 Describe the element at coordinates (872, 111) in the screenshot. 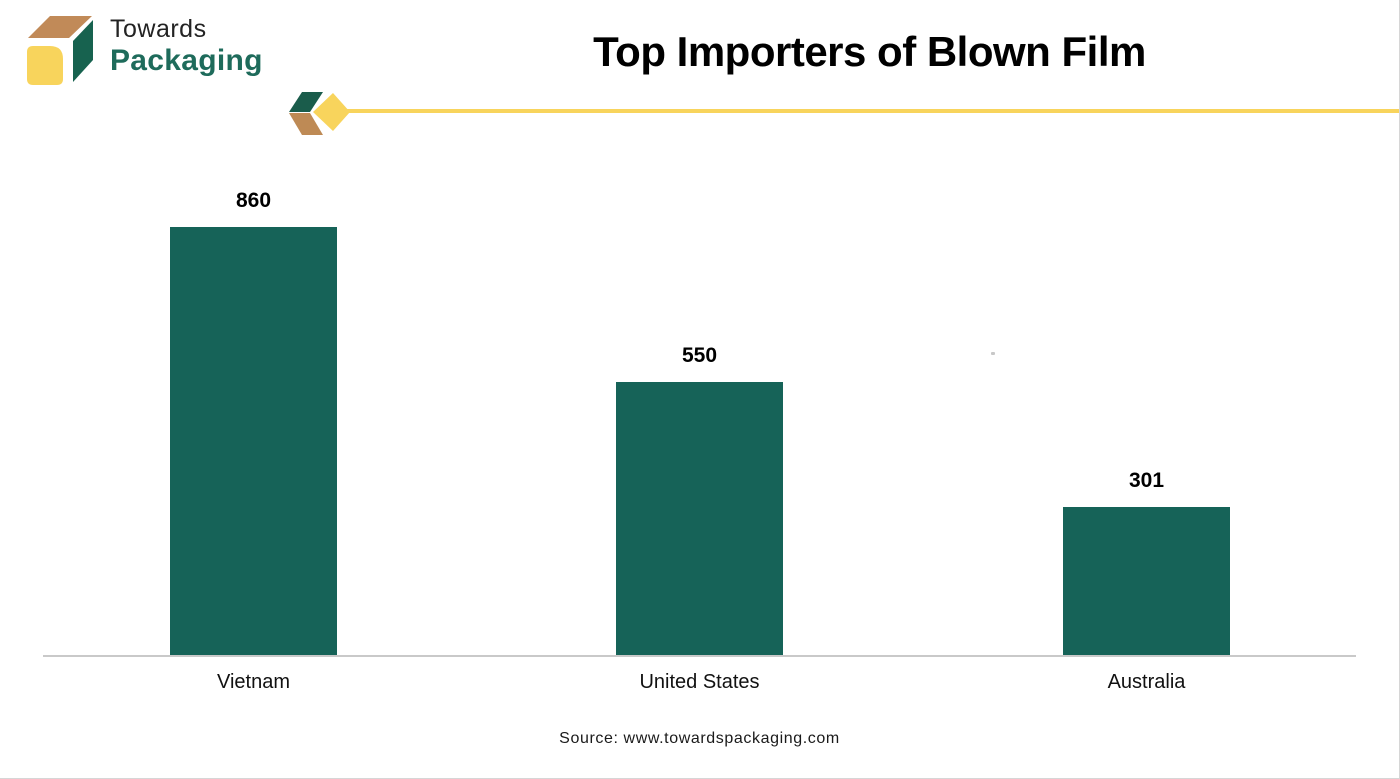

I see `title-accent-line` at that location.